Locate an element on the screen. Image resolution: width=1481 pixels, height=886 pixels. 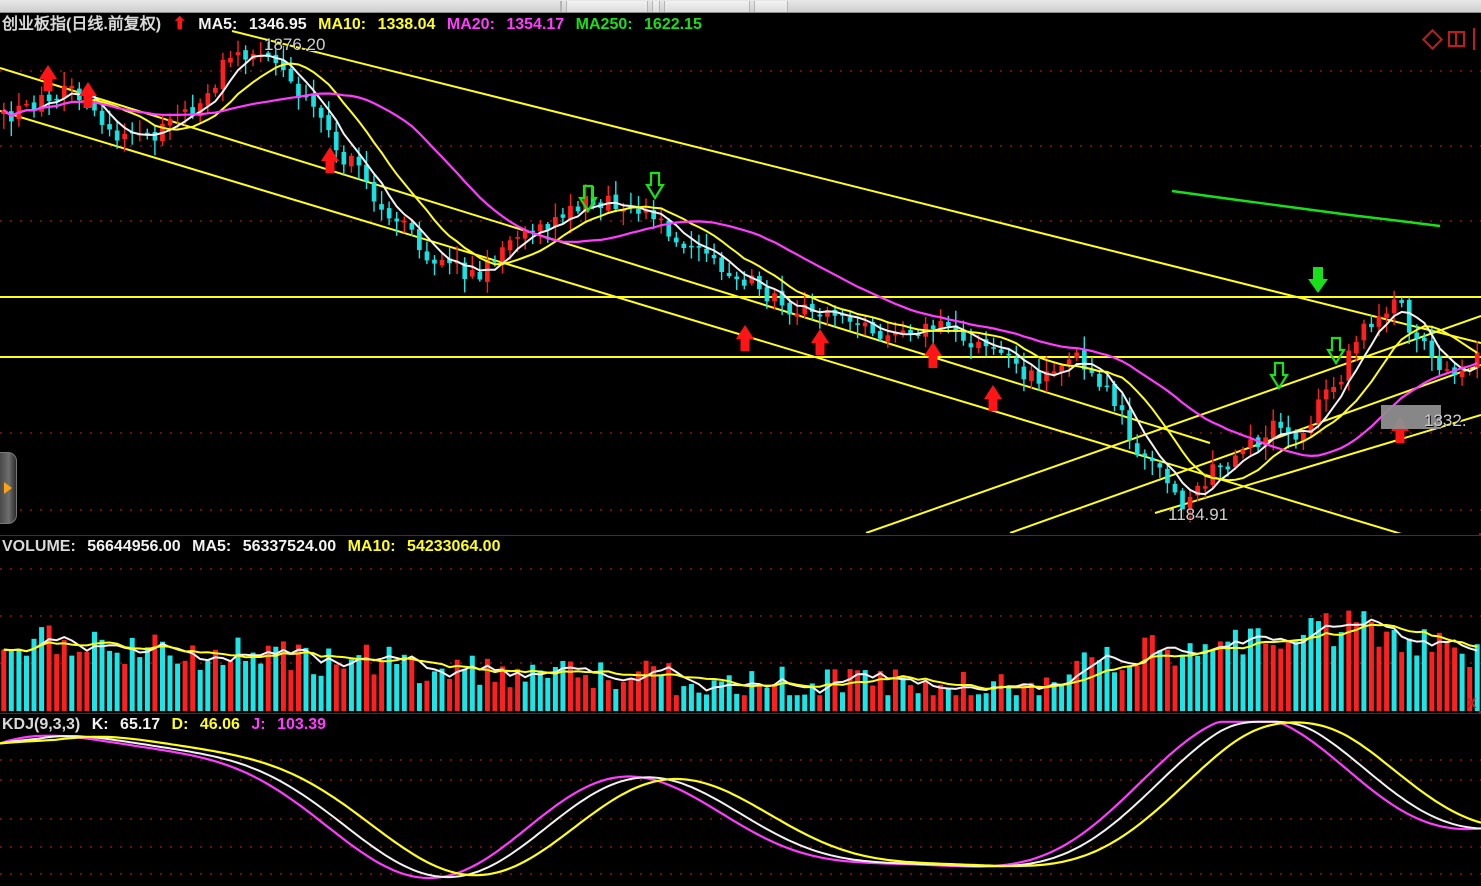
expand-panel-icon is located at coordinates (8, 488).